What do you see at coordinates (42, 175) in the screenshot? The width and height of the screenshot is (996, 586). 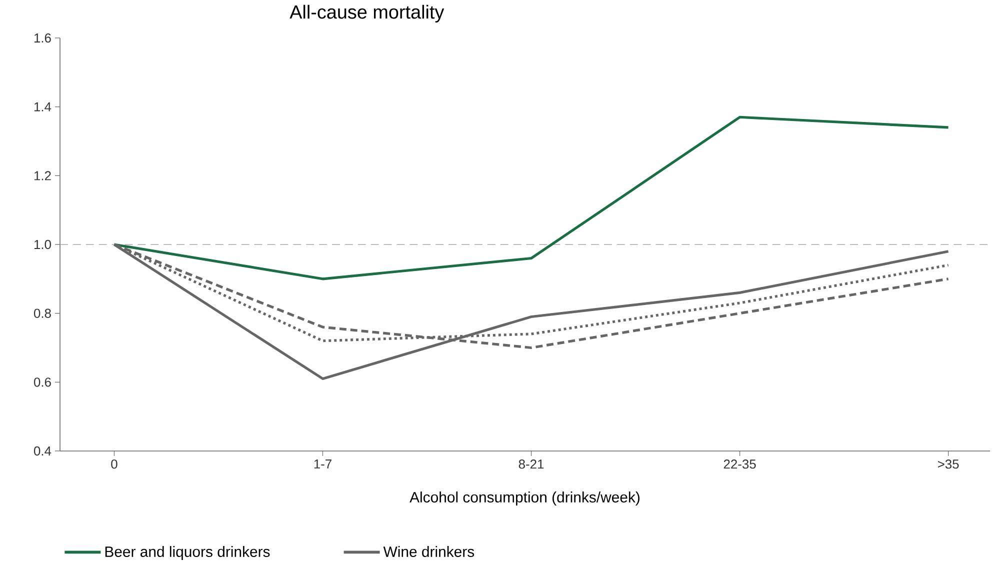 I see `y-tick-label: 1.2` at bounding box center [42, 175].